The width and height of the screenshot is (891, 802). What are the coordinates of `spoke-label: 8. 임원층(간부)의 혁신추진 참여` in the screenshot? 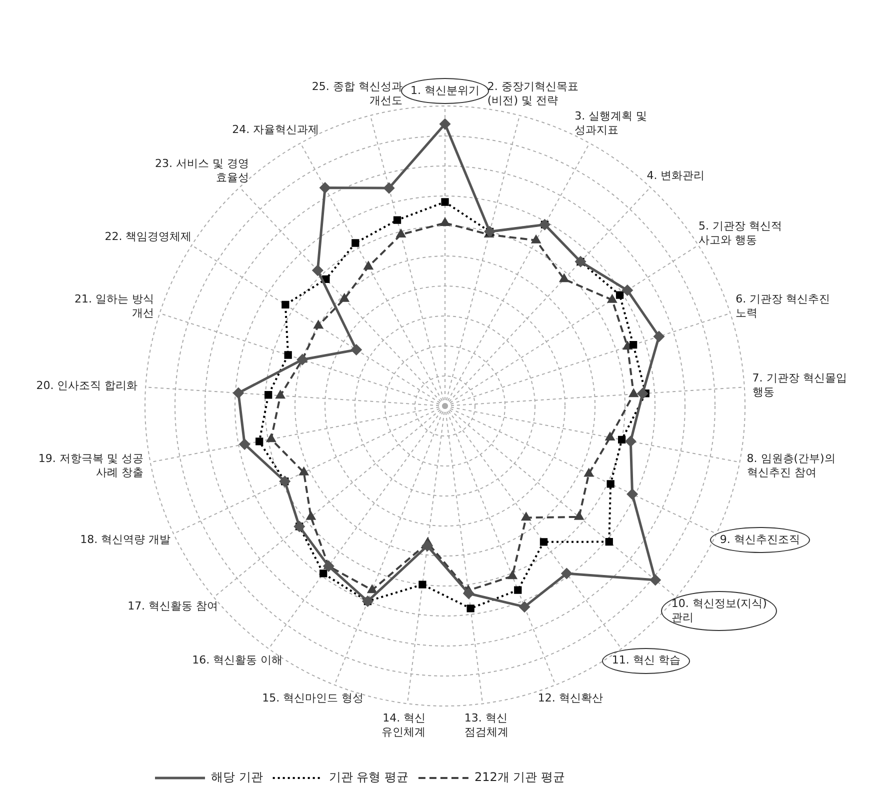 It's located at (791, 466).